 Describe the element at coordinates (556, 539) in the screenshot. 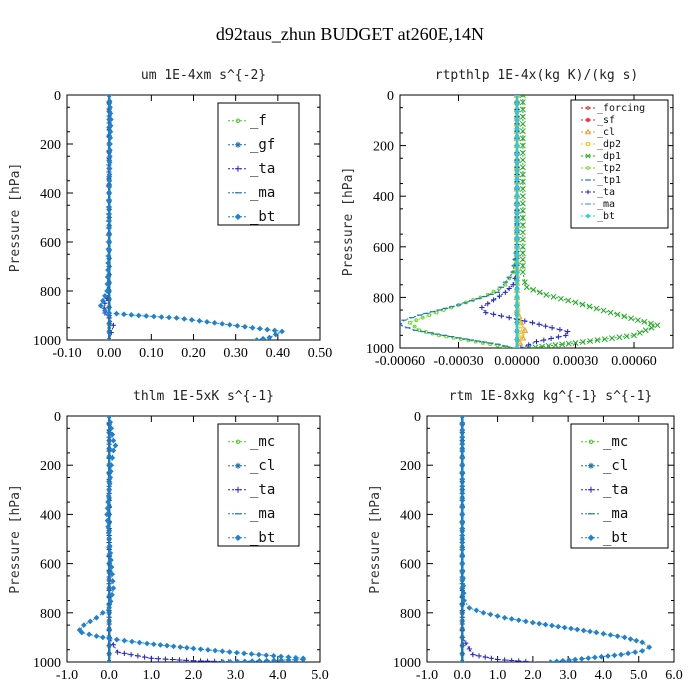

I see `series-bt` at that location.